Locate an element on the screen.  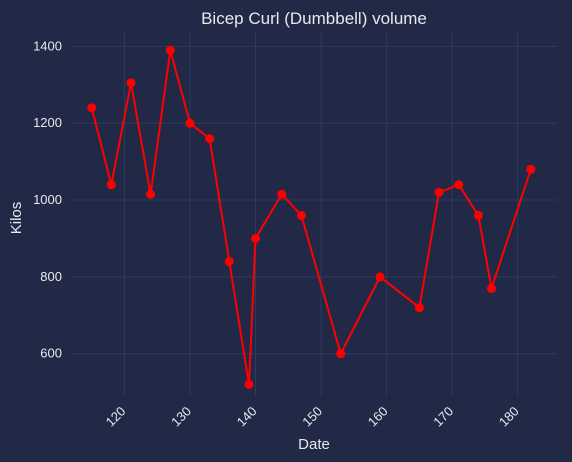
y-tick-label: 800 is located at coordinates (51, 276).